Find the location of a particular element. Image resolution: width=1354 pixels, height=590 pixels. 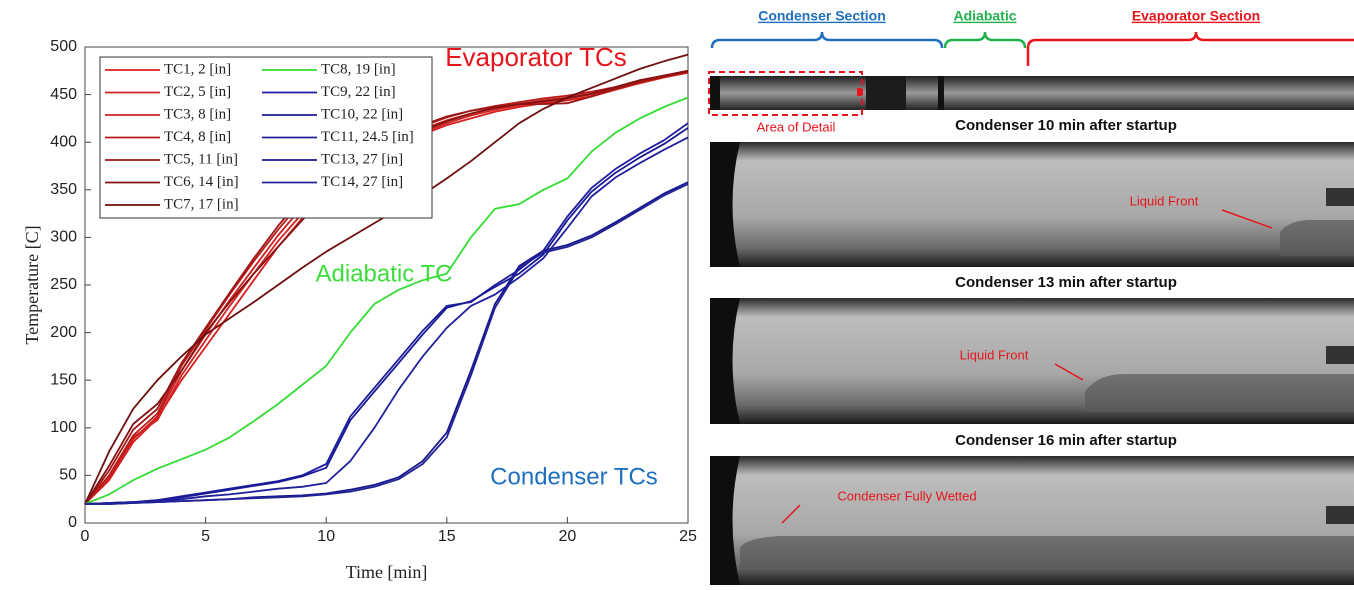

x-tick-label: 5 is located at coordinates (205, 536).